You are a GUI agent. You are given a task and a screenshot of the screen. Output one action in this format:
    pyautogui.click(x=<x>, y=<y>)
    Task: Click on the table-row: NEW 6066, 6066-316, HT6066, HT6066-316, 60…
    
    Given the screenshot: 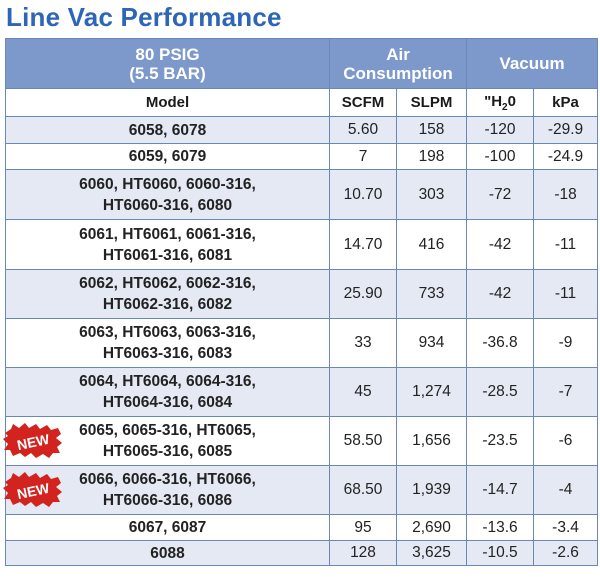 What is the action you would take?
    pyautogui.click(x=301, y=490)
    